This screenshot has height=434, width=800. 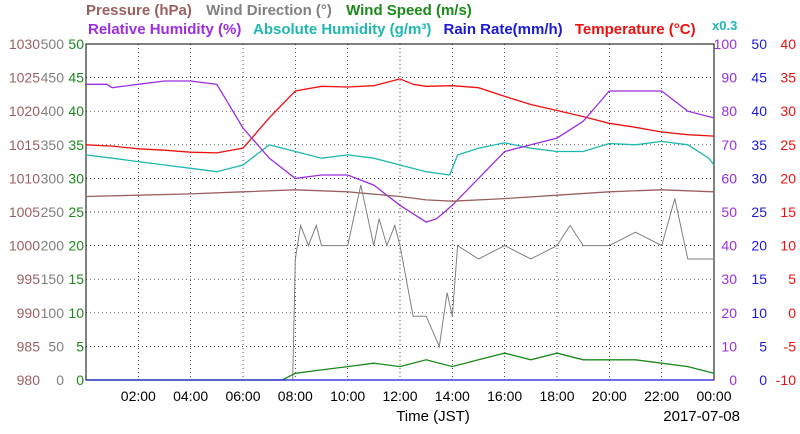 I want to click on wind-speed-tick-label: 40, so click(x=76, y=111).